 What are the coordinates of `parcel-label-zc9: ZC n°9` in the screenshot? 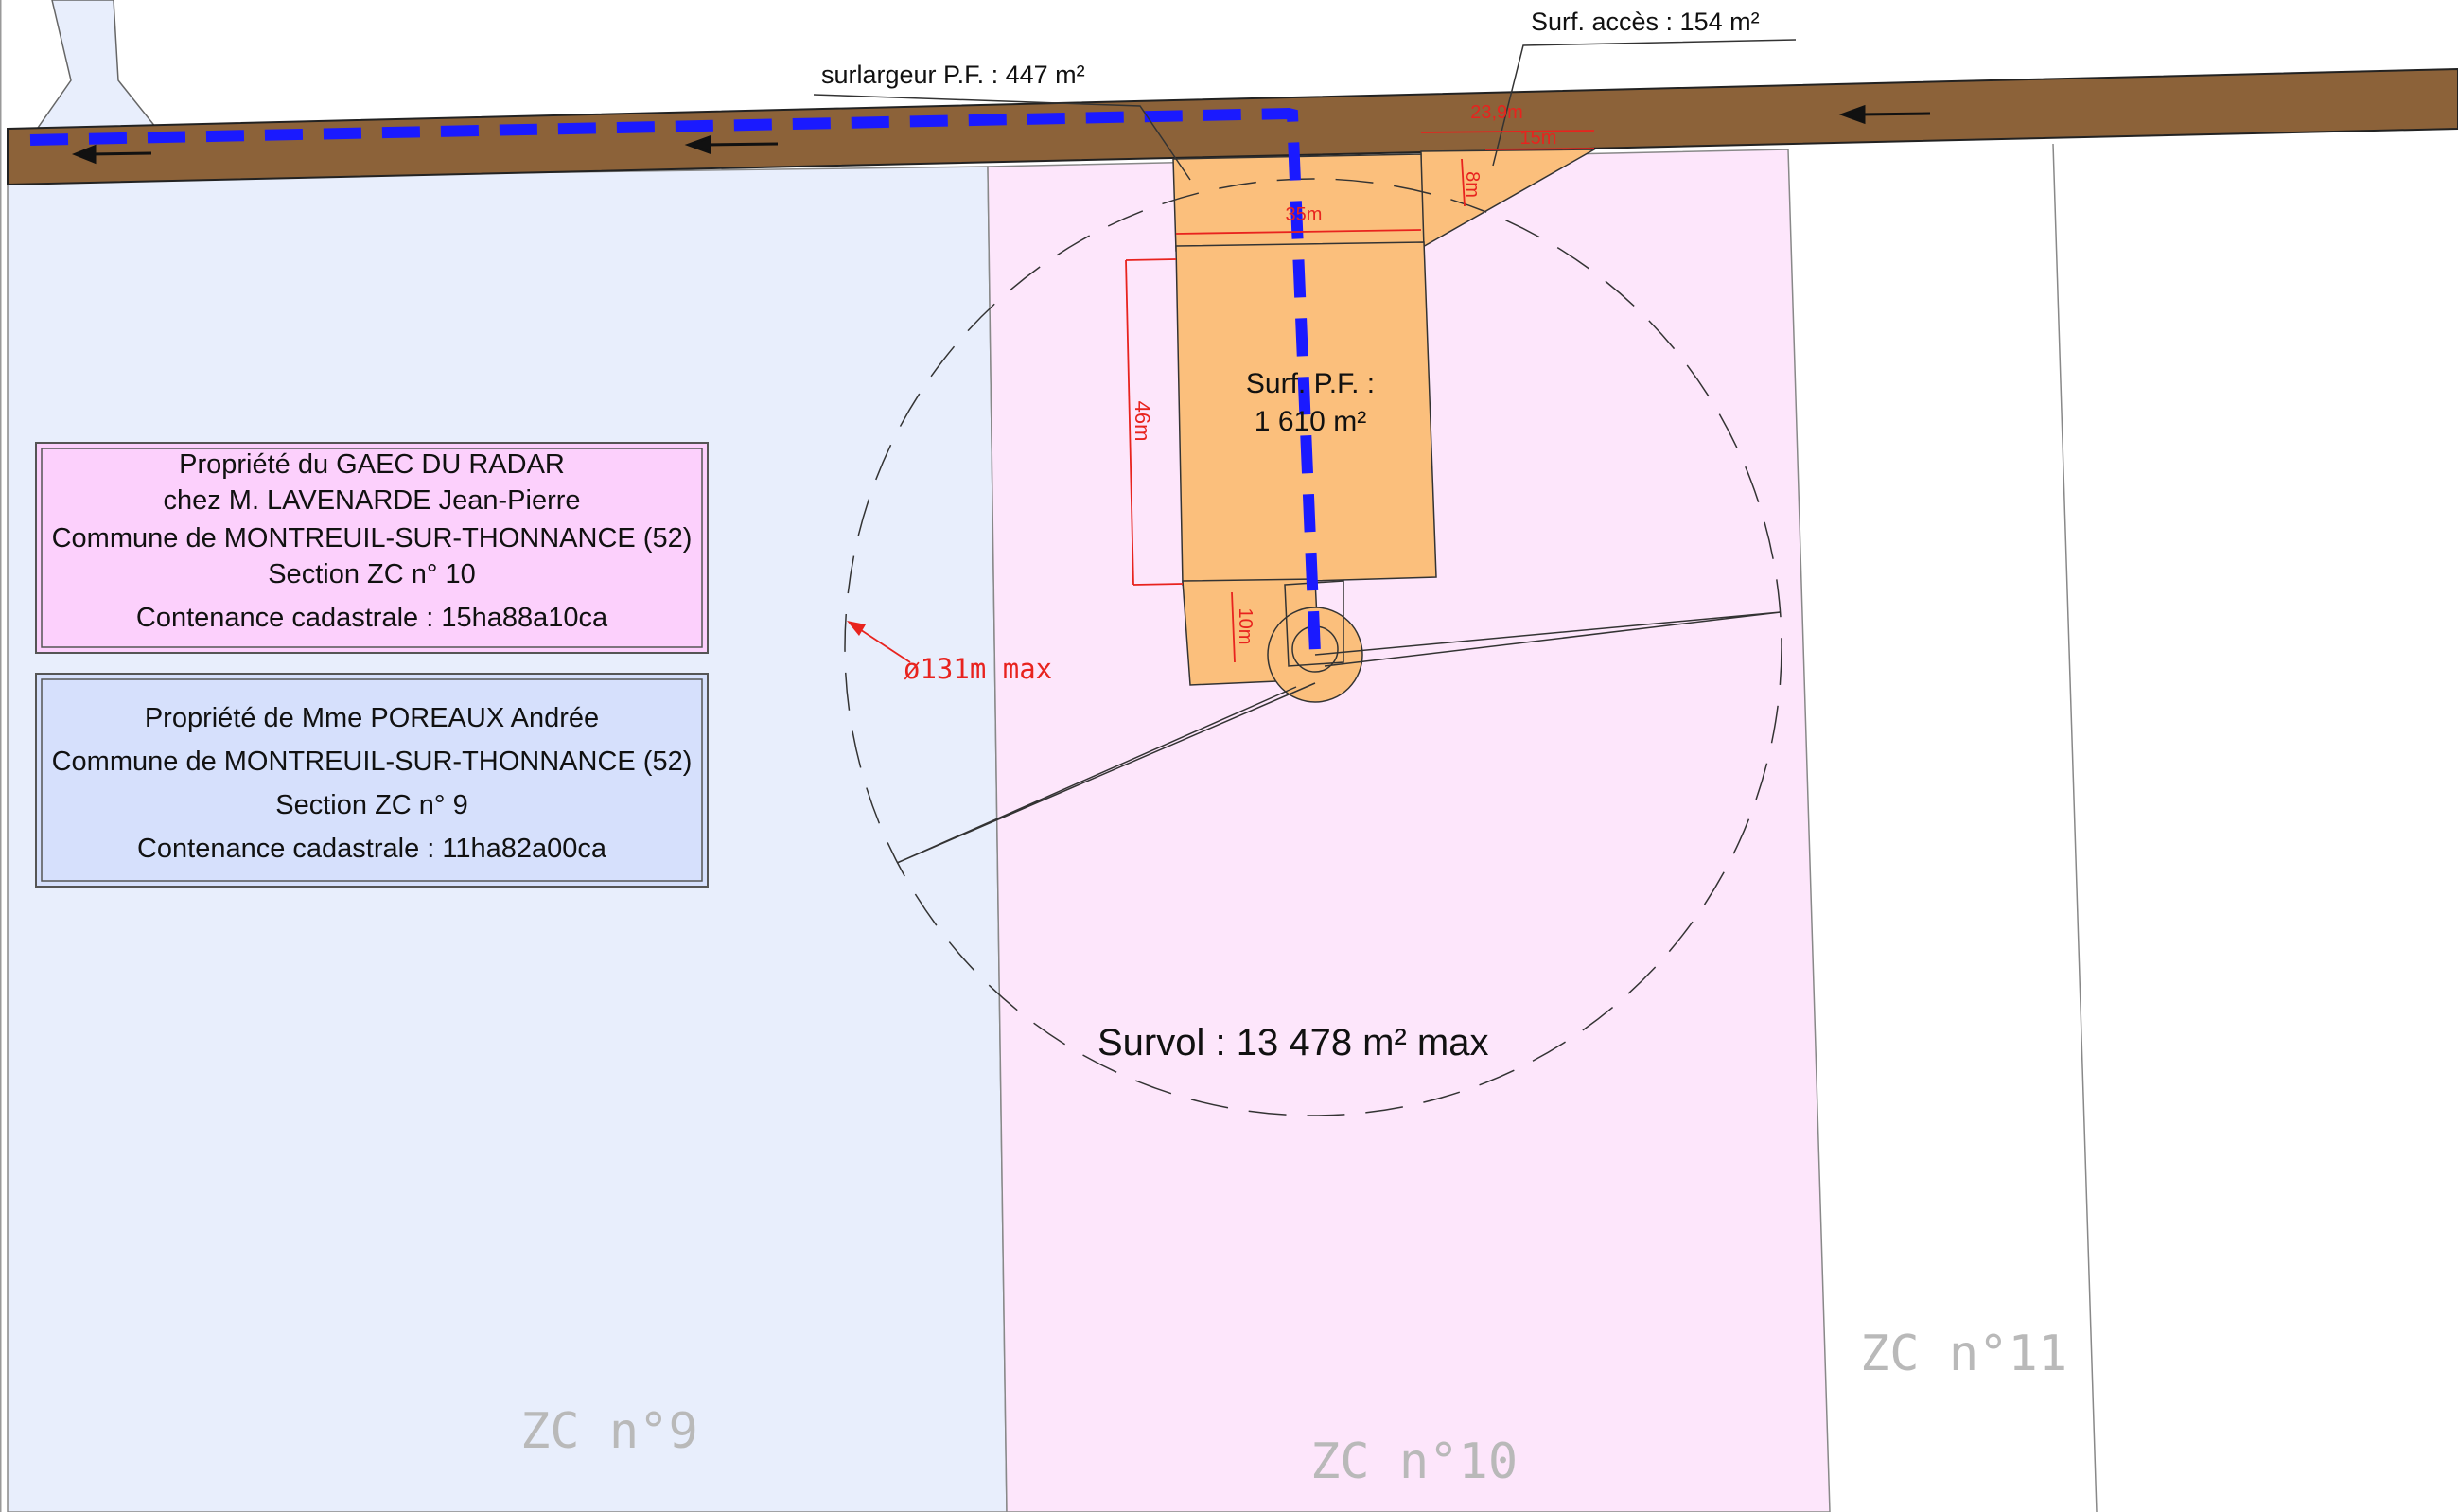 It's located at (609, 1432).